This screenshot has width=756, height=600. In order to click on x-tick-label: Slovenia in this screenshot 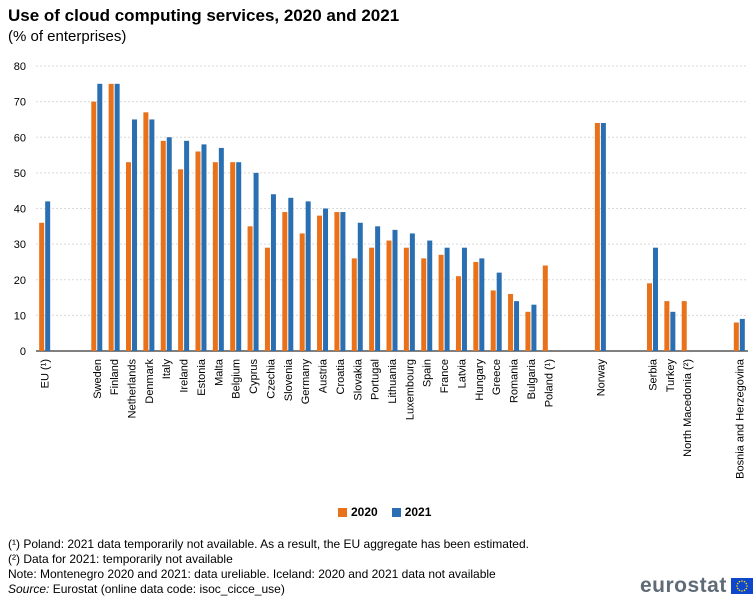, I will do `click(289, 379)`.